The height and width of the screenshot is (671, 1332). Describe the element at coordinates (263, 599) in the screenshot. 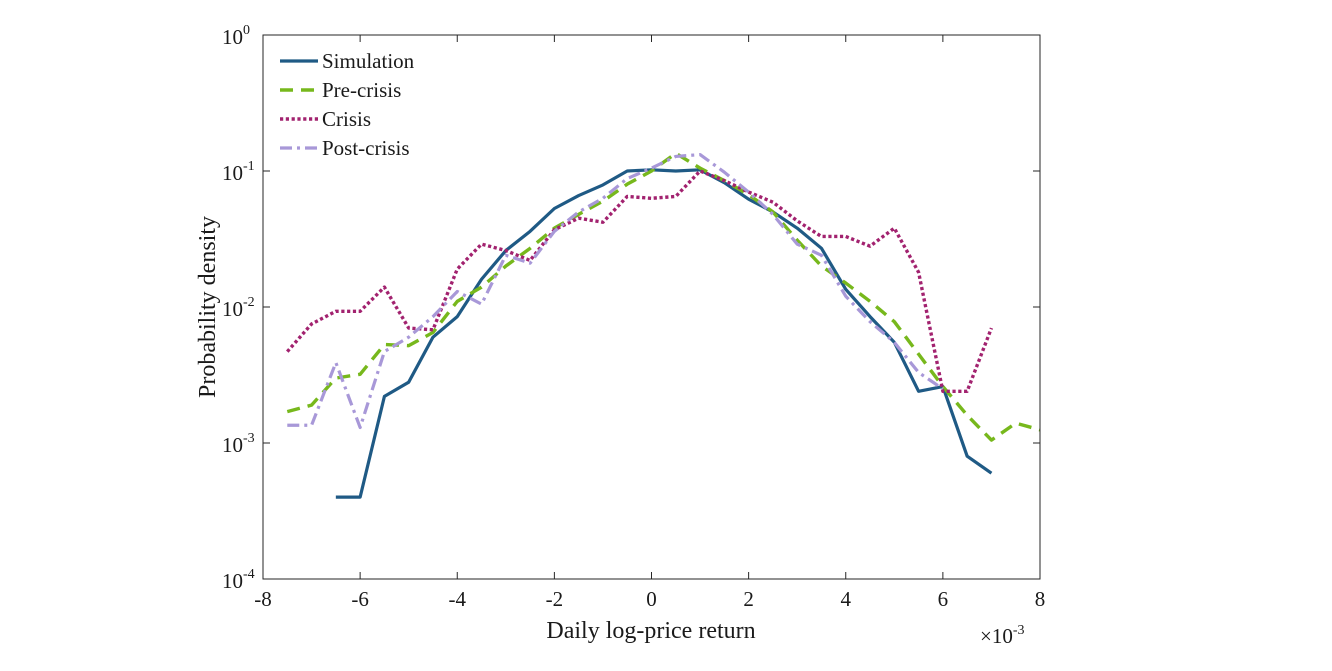

I see `x-tick-label: -8` at that location.